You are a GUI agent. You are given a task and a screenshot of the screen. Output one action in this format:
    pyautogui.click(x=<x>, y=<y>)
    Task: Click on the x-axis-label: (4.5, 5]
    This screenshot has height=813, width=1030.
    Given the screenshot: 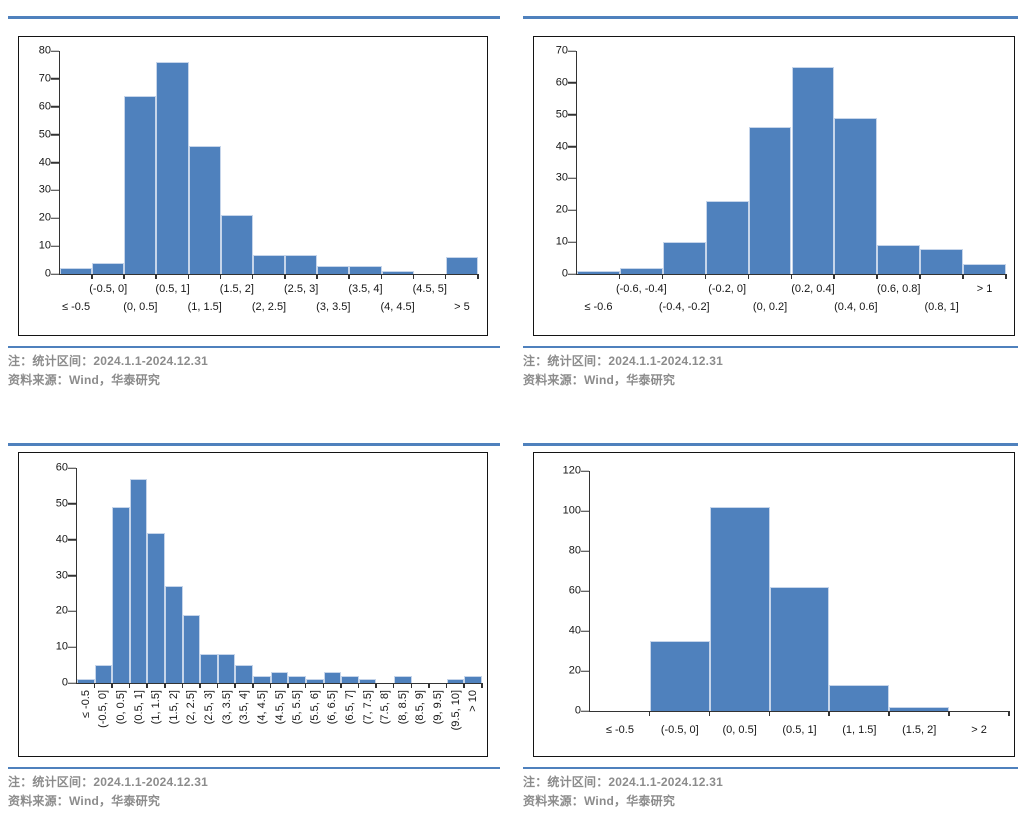 What is the action you would take?
    pyautogui.click(x=279, y=707)
    